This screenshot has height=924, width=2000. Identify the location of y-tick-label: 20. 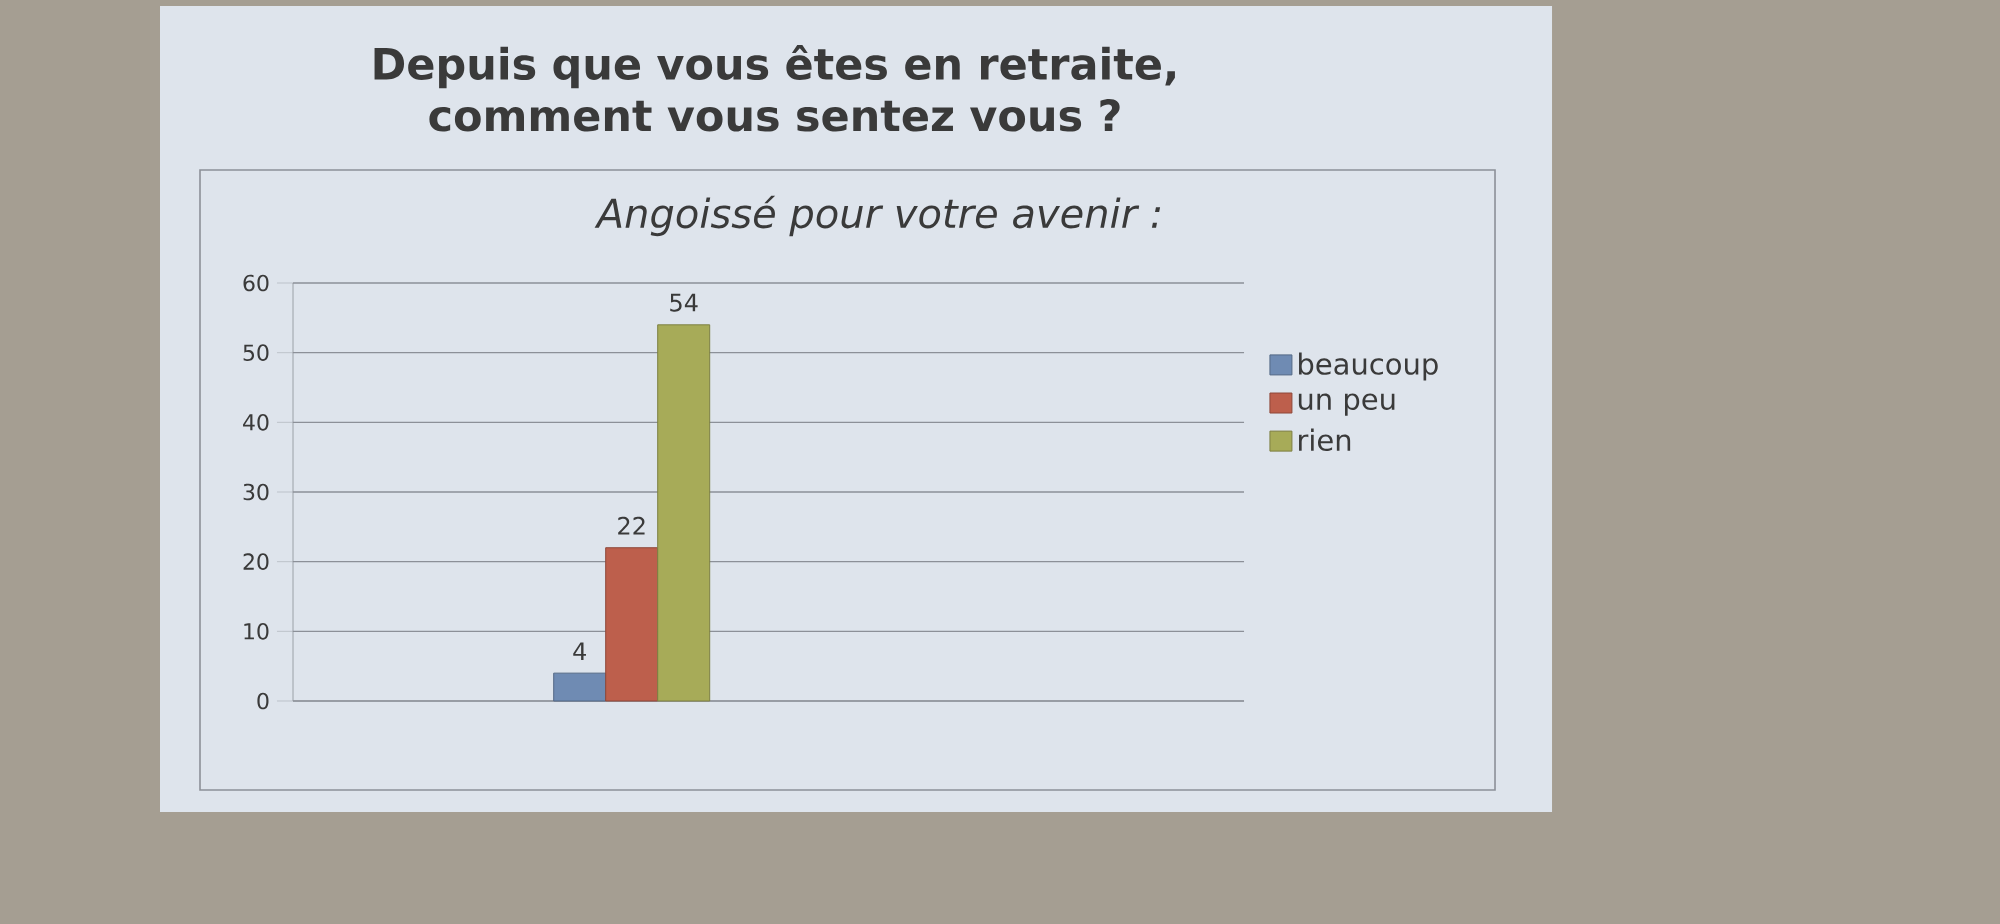
(256, 561).